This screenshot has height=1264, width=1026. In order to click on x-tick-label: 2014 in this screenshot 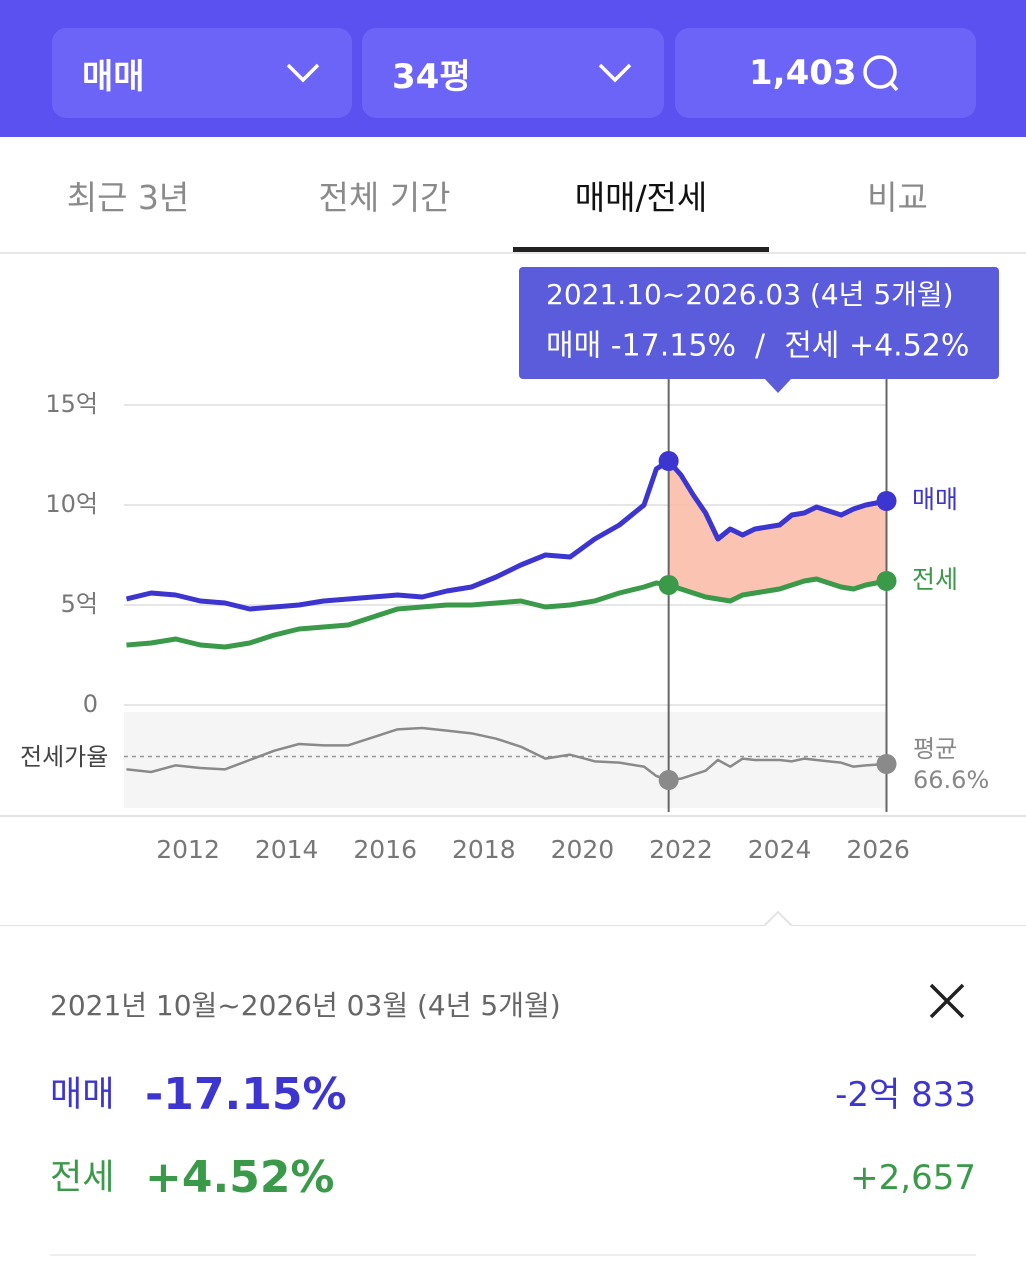, I will do `click(287, 849)`.